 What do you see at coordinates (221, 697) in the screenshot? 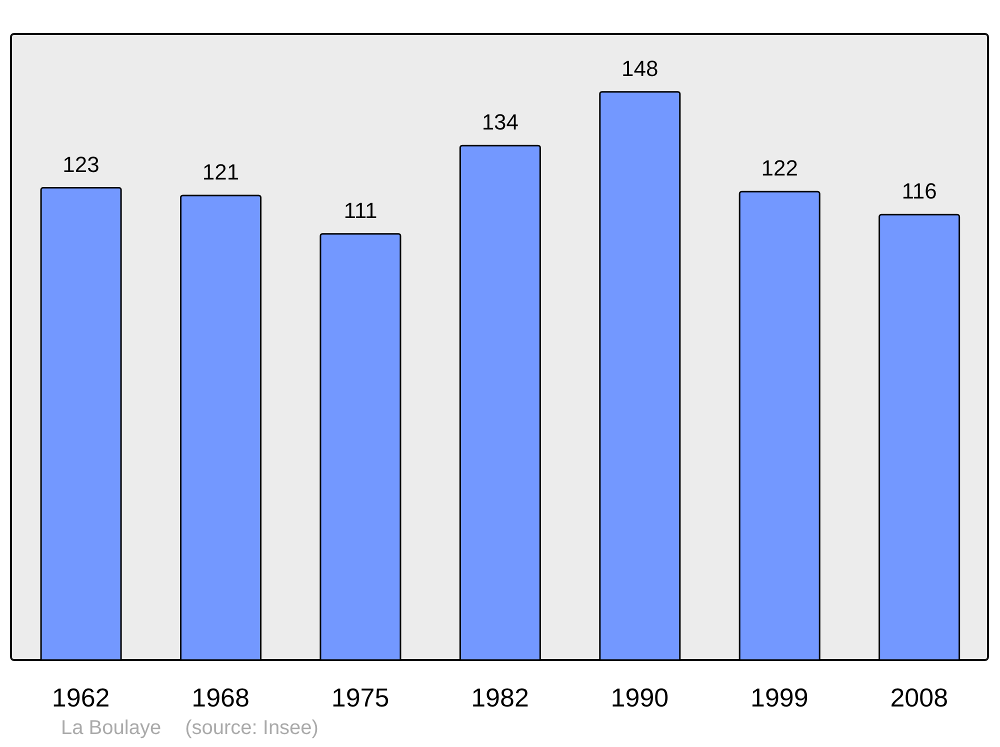
I see `x-tick-label: 1968` at bounding box center [221, 697].